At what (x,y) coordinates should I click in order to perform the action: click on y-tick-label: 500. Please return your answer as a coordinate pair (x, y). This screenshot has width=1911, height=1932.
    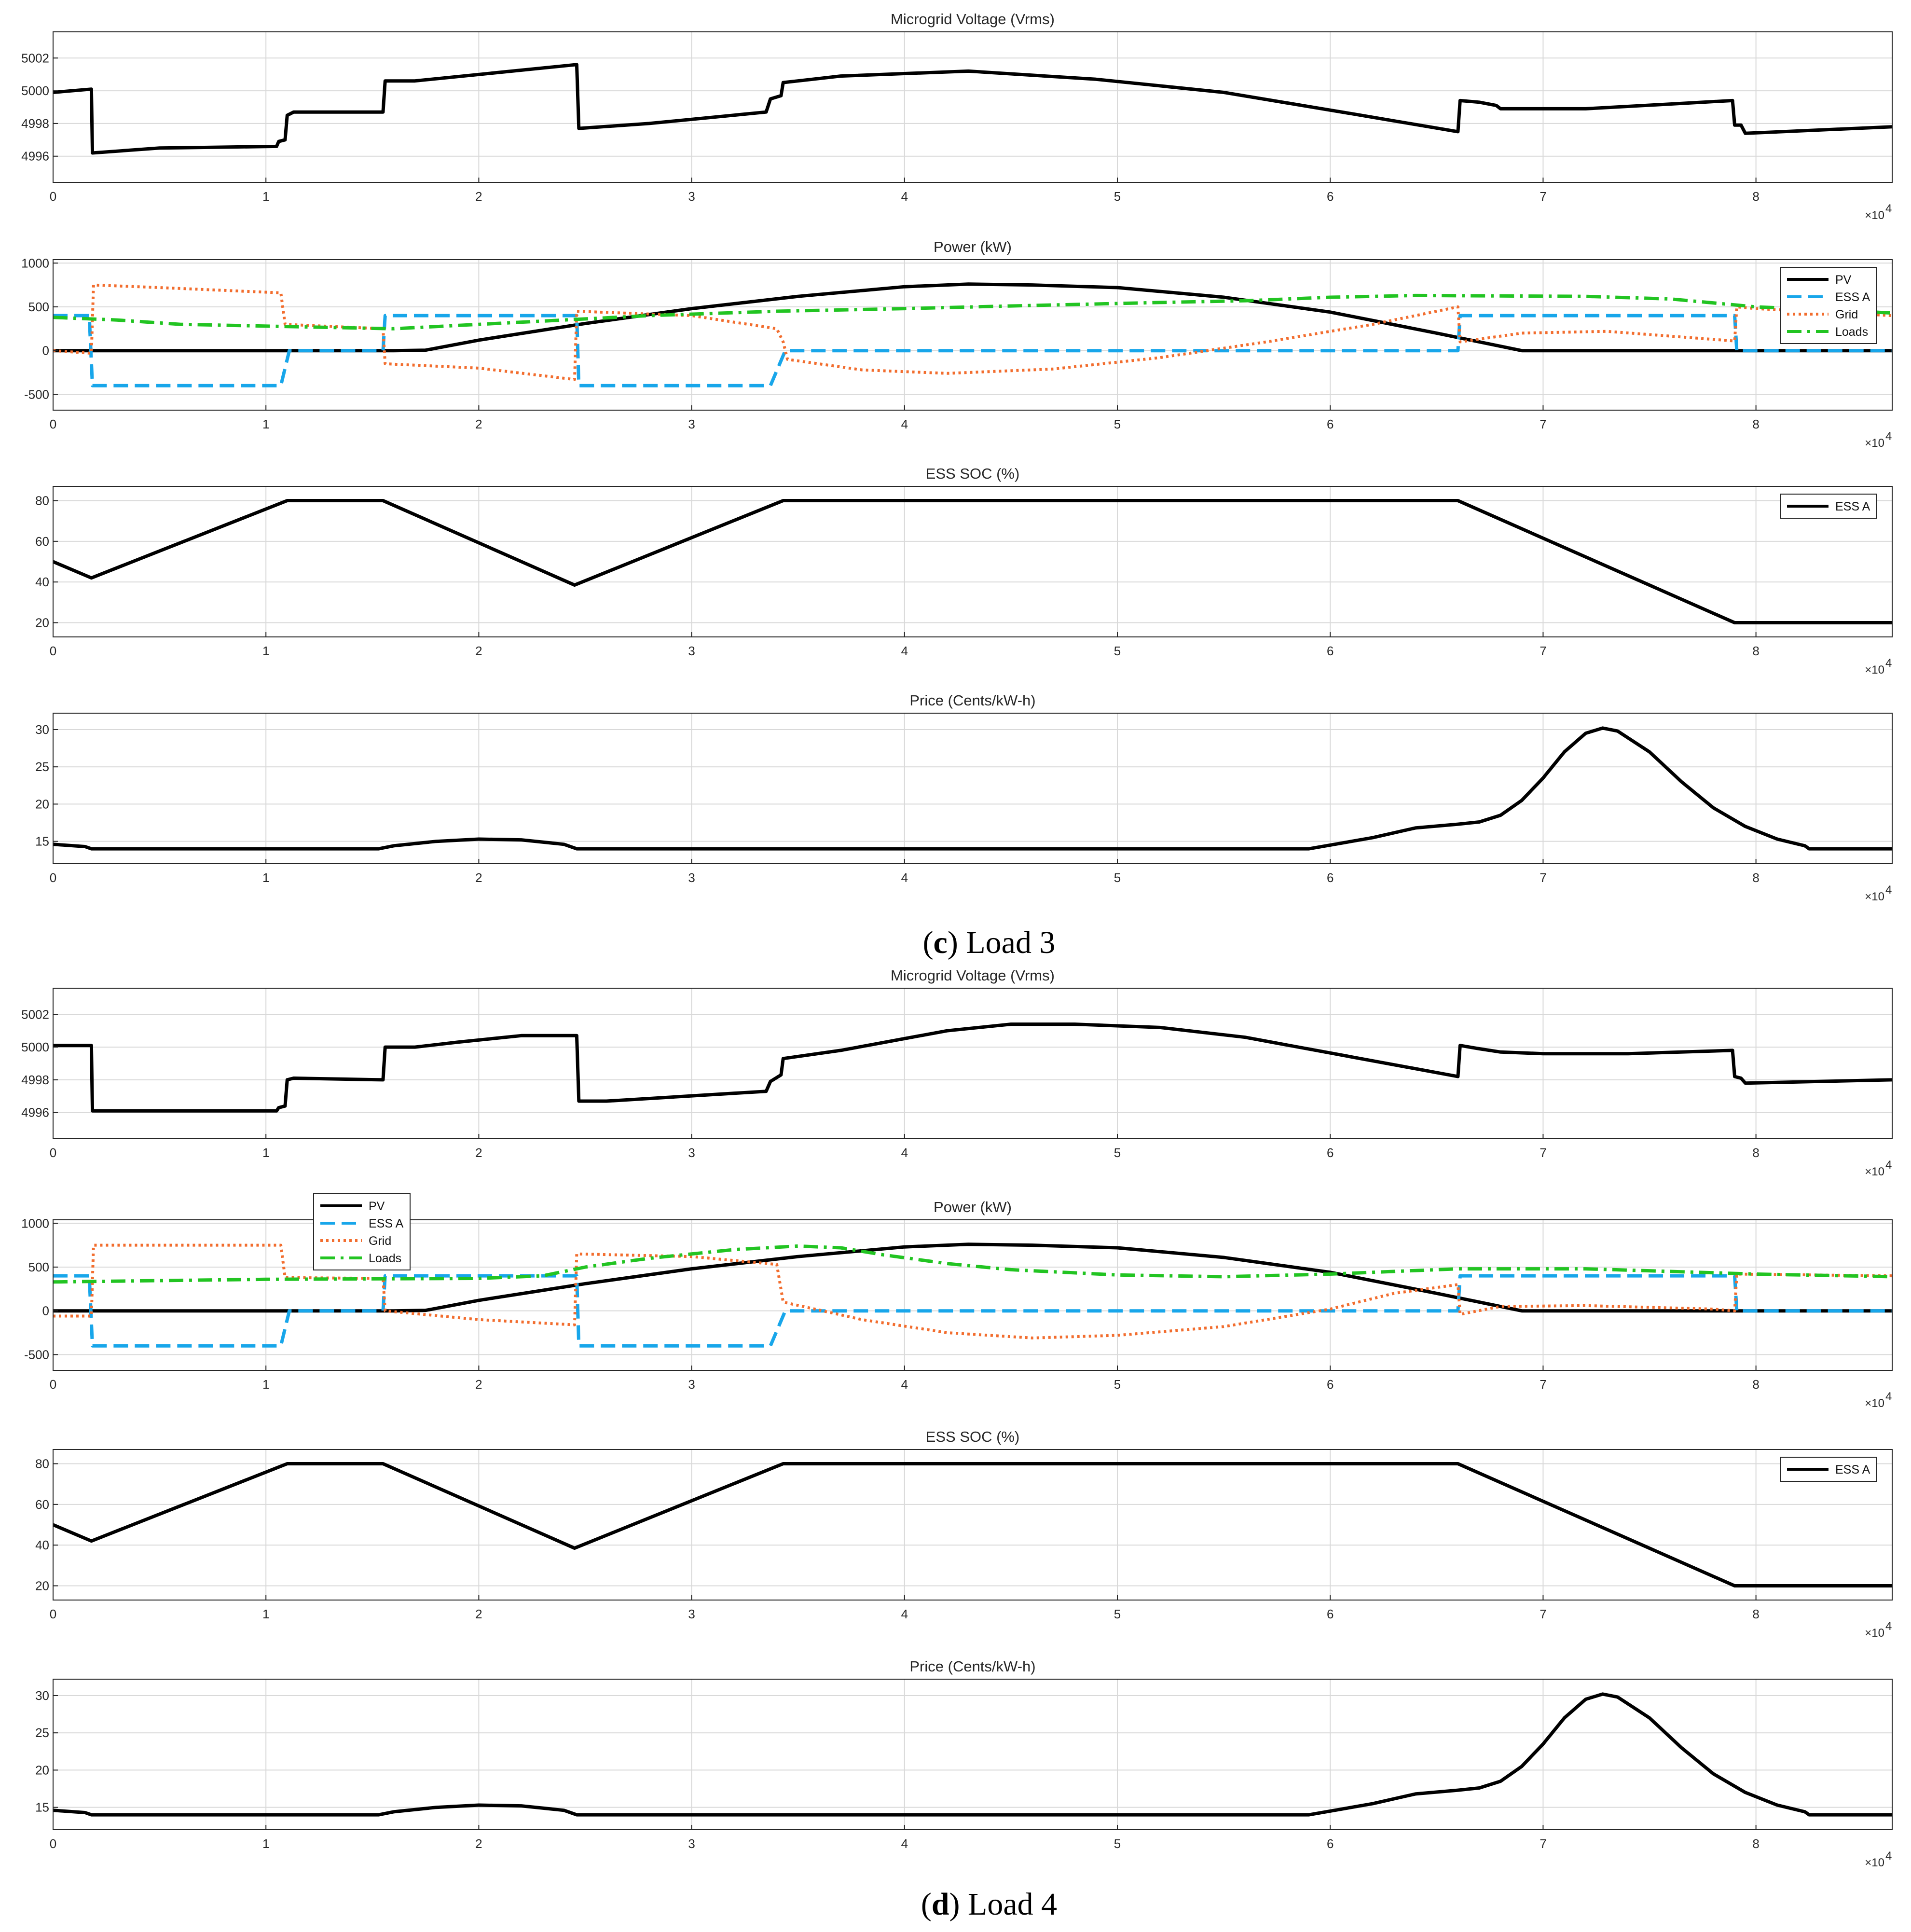
    Looking at the image, I should click on (39, 1267).